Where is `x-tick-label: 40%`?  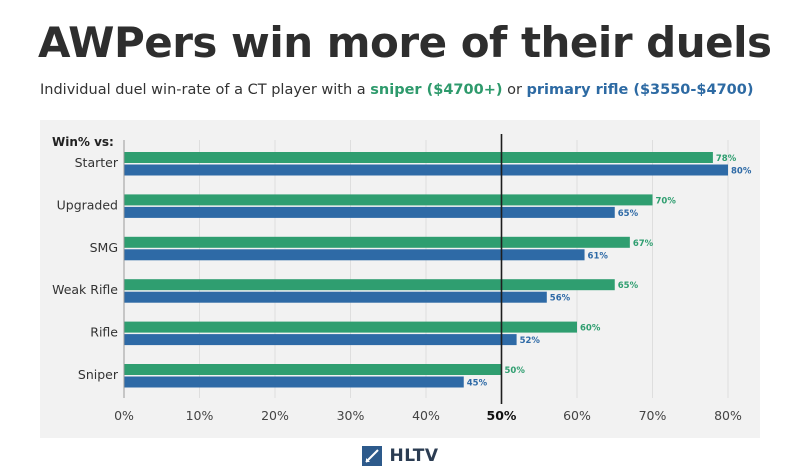 x-tick-label: 40% is located at coordinates (426, 415).